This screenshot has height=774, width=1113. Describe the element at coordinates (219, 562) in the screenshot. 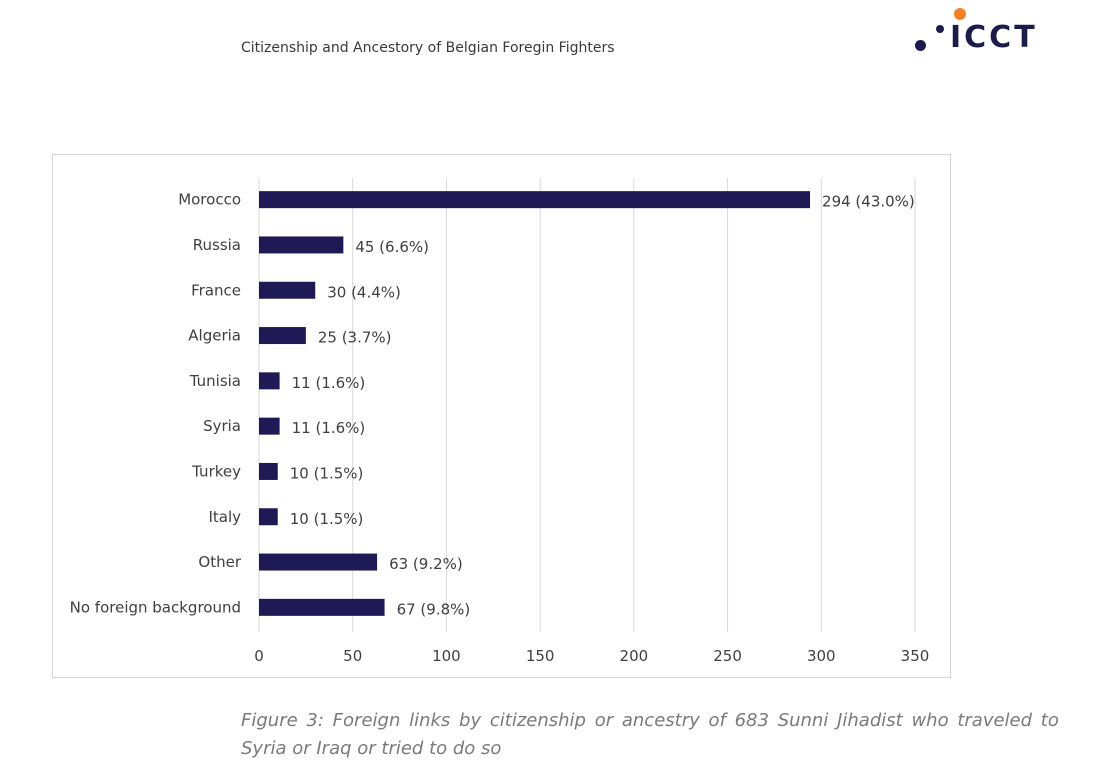

I see `category-label: Other` at that location.